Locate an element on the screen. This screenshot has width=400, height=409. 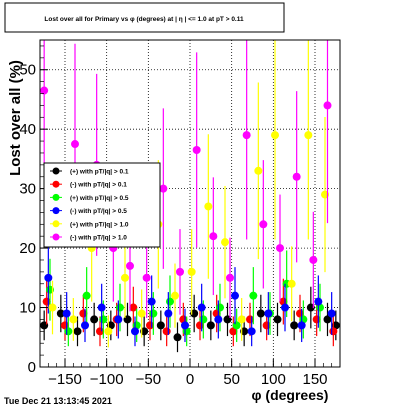
legend-label: (+) with pT/|q| > 0.5 is located at coordinates (99, 198).